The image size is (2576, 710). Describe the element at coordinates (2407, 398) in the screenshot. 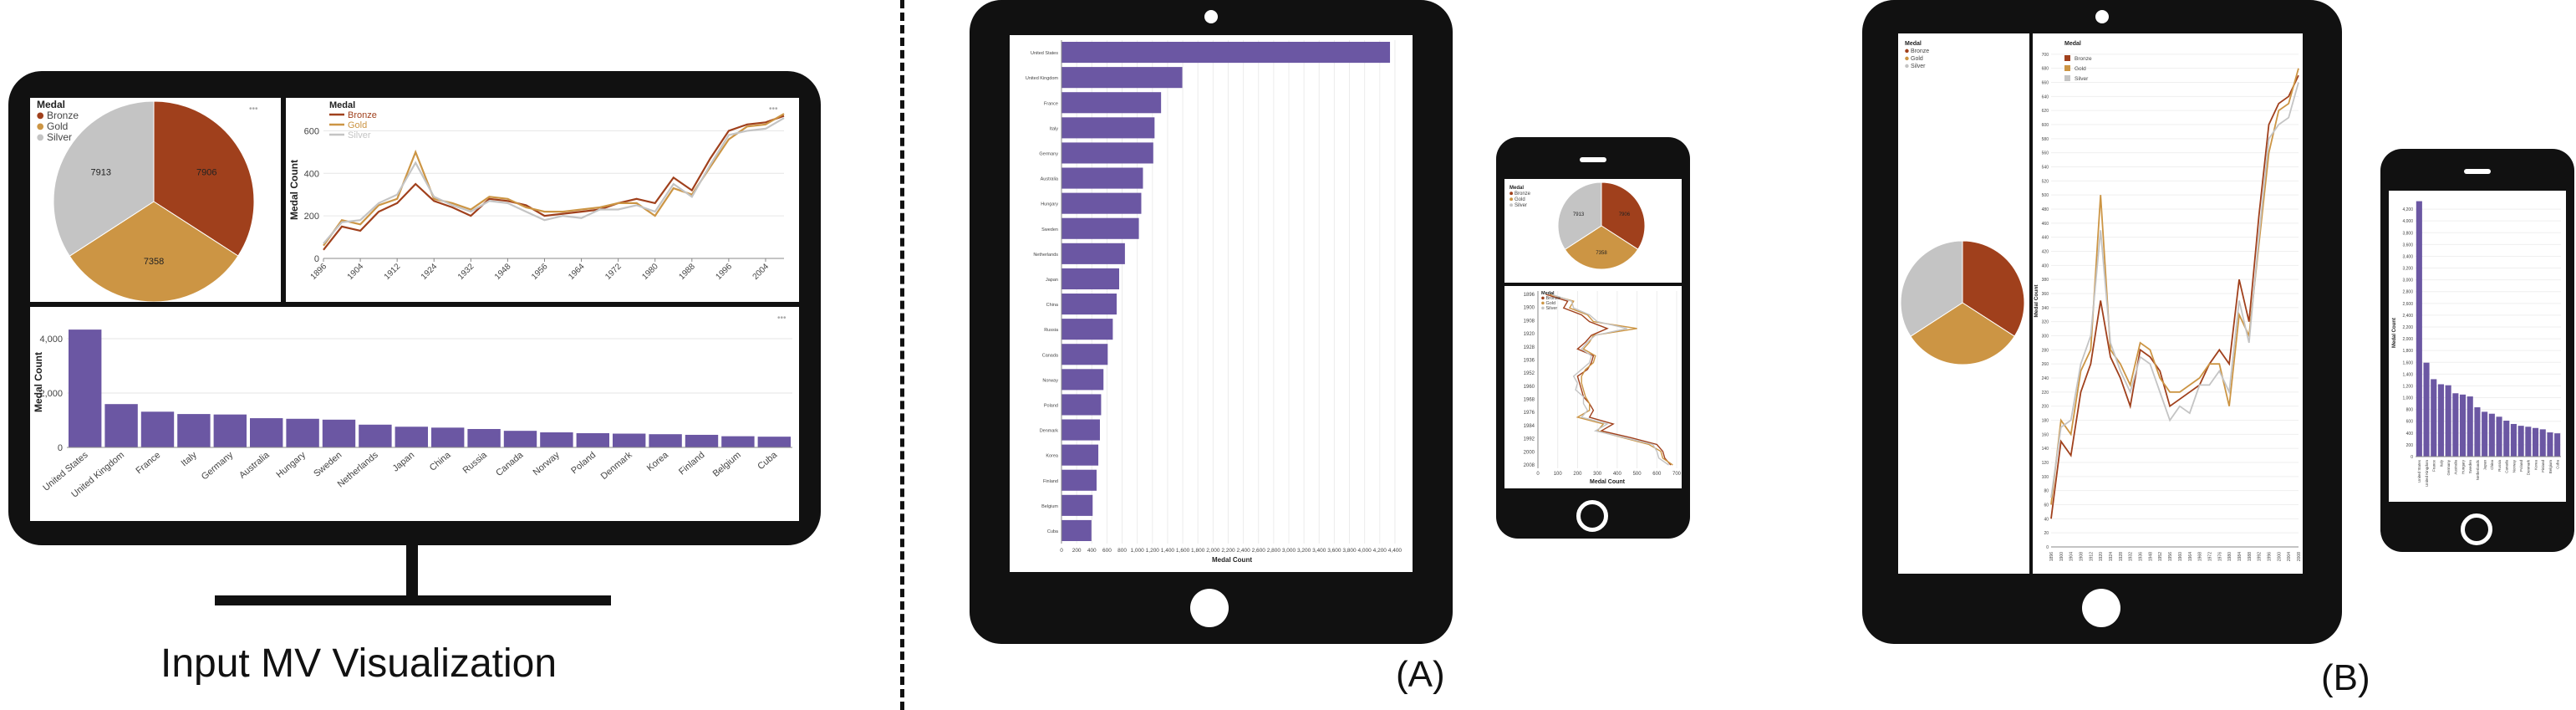

I see `y-tick-label: 1,000` at that location.